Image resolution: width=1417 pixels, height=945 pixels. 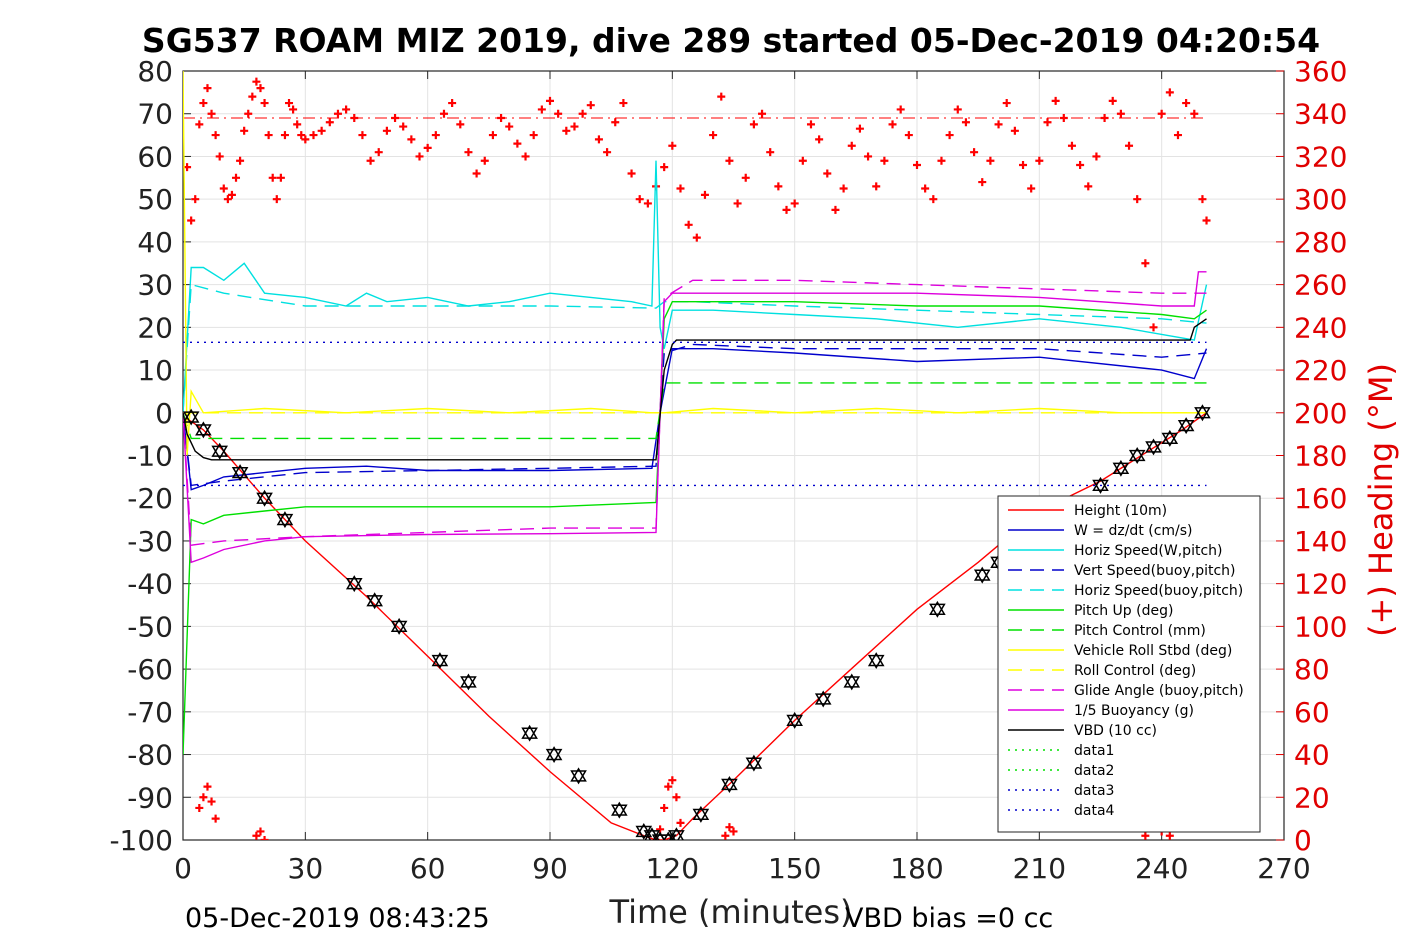 I want to click on legend-label-13: data2, so click(x=1094, y=771).